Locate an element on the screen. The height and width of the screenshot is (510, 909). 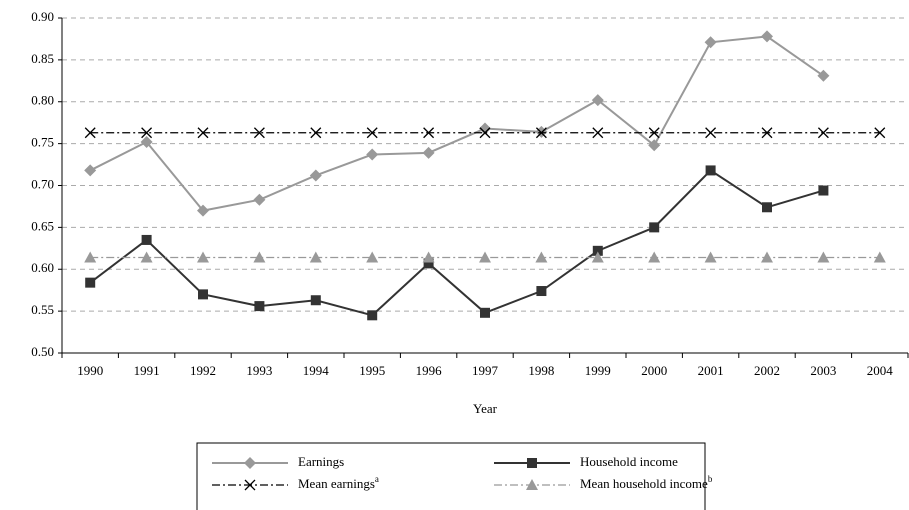
y-tick-label: 0.85 is located at coordinates (42, 58).